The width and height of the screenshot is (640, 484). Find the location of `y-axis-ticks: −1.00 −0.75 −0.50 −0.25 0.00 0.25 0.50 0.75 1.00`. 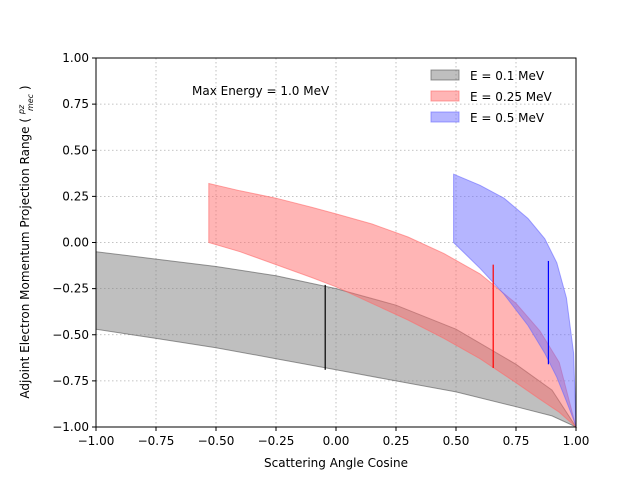

y-axis-ticks: −1.00 −0.75 −0.50 −0.25 0.00 0.25 0.50 0.75 1.00 is located at coordinates (74, 242).